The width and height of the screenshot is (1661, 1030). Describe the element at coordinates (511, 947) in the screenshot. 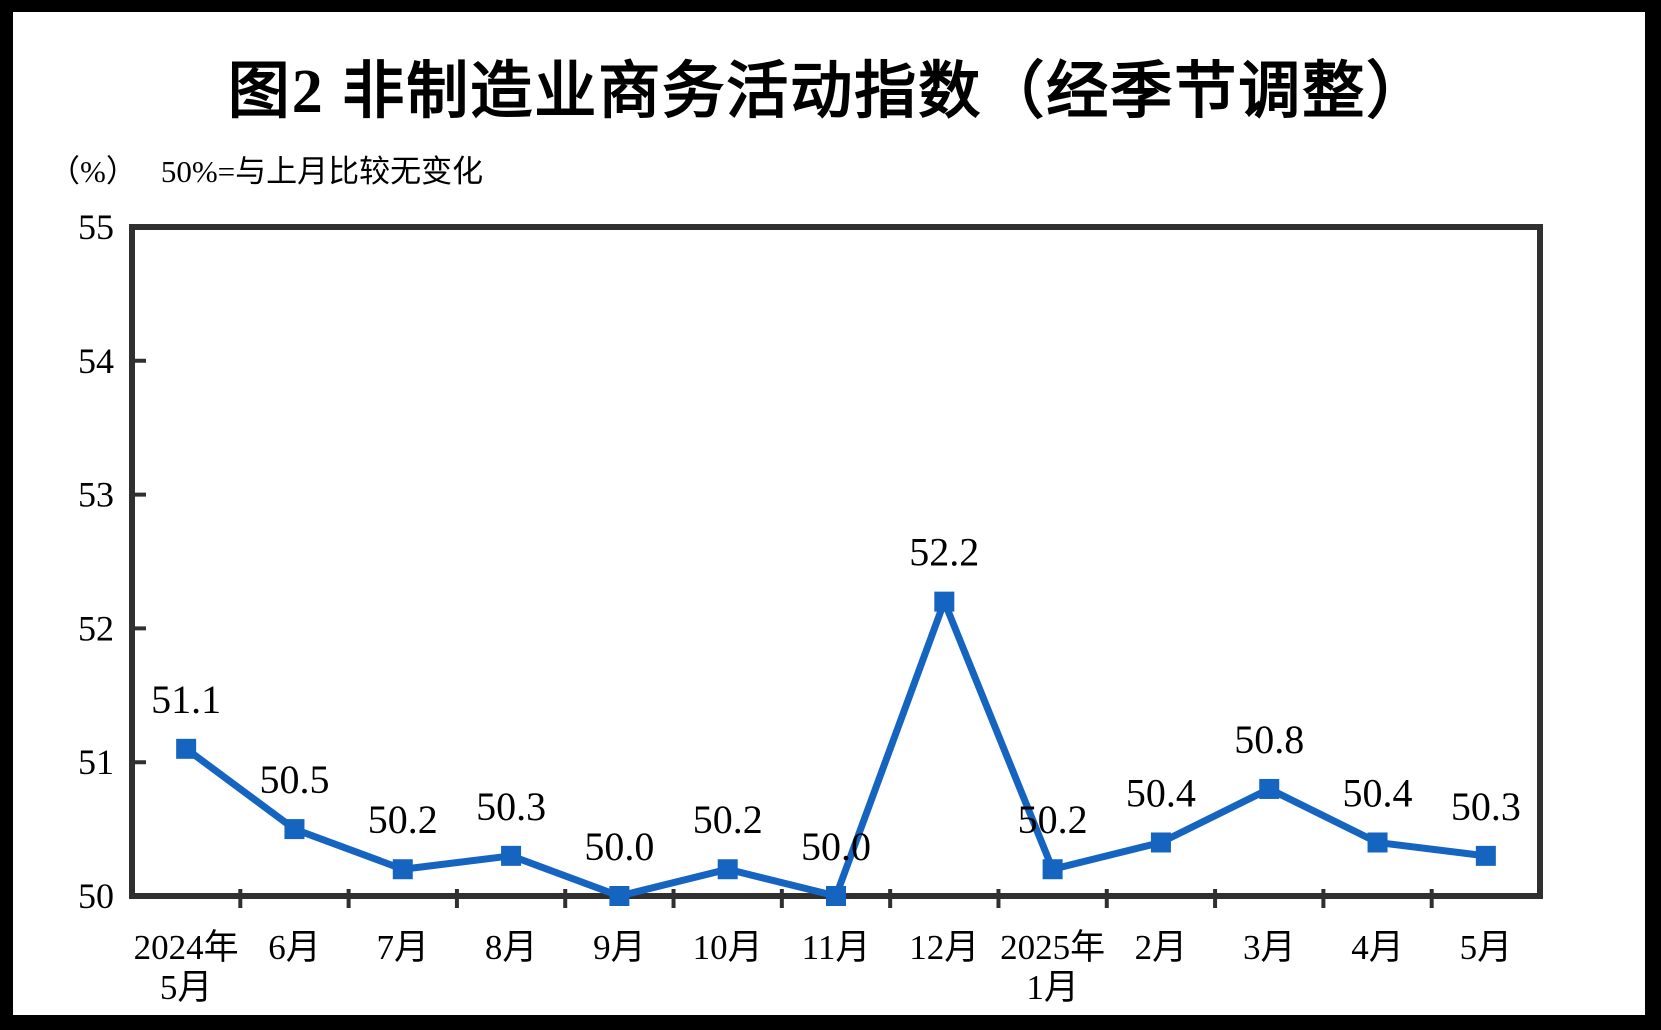

I see `x-axis-category-label: 8月` at that location.